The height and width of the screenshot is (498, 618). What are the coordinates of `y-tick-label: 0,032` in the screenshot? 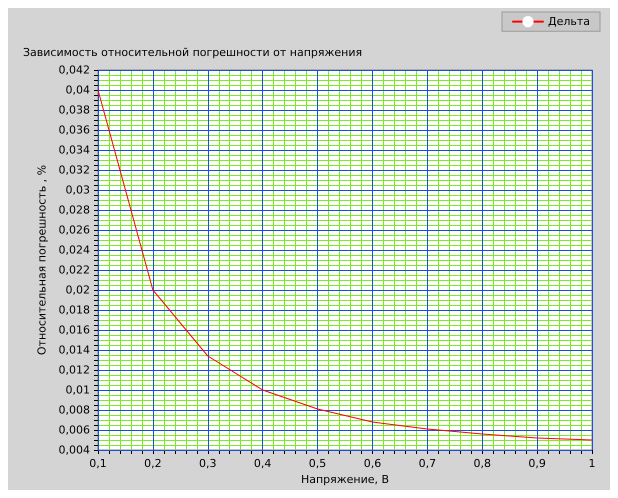 It's located at (74, 170).